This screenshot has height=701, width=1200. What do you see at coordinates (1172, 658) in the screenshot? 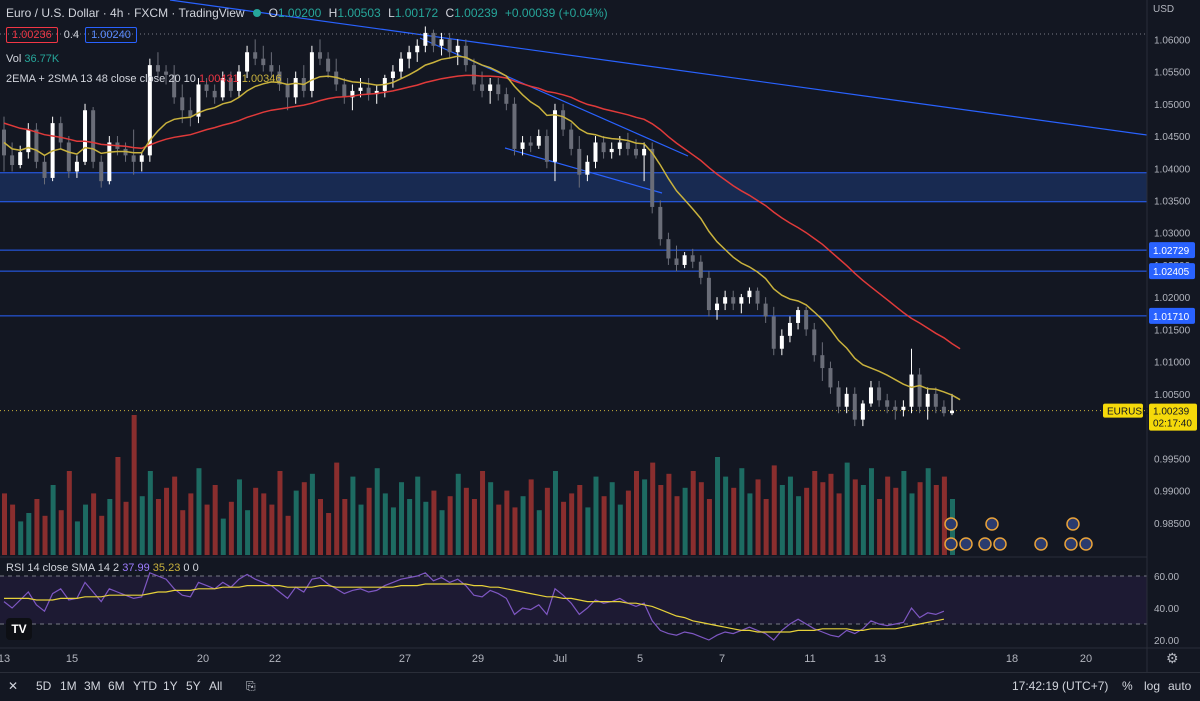
I see `settings-gear-icon: ⚙` at bounding box center [1172, 658].